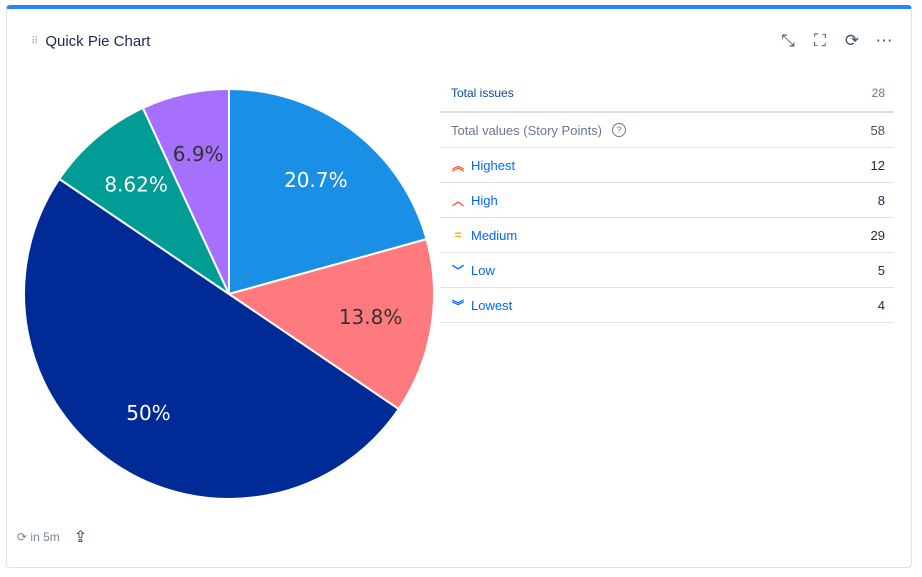  I want to click on priority-low-icon: ﹀, so click(457, 270).